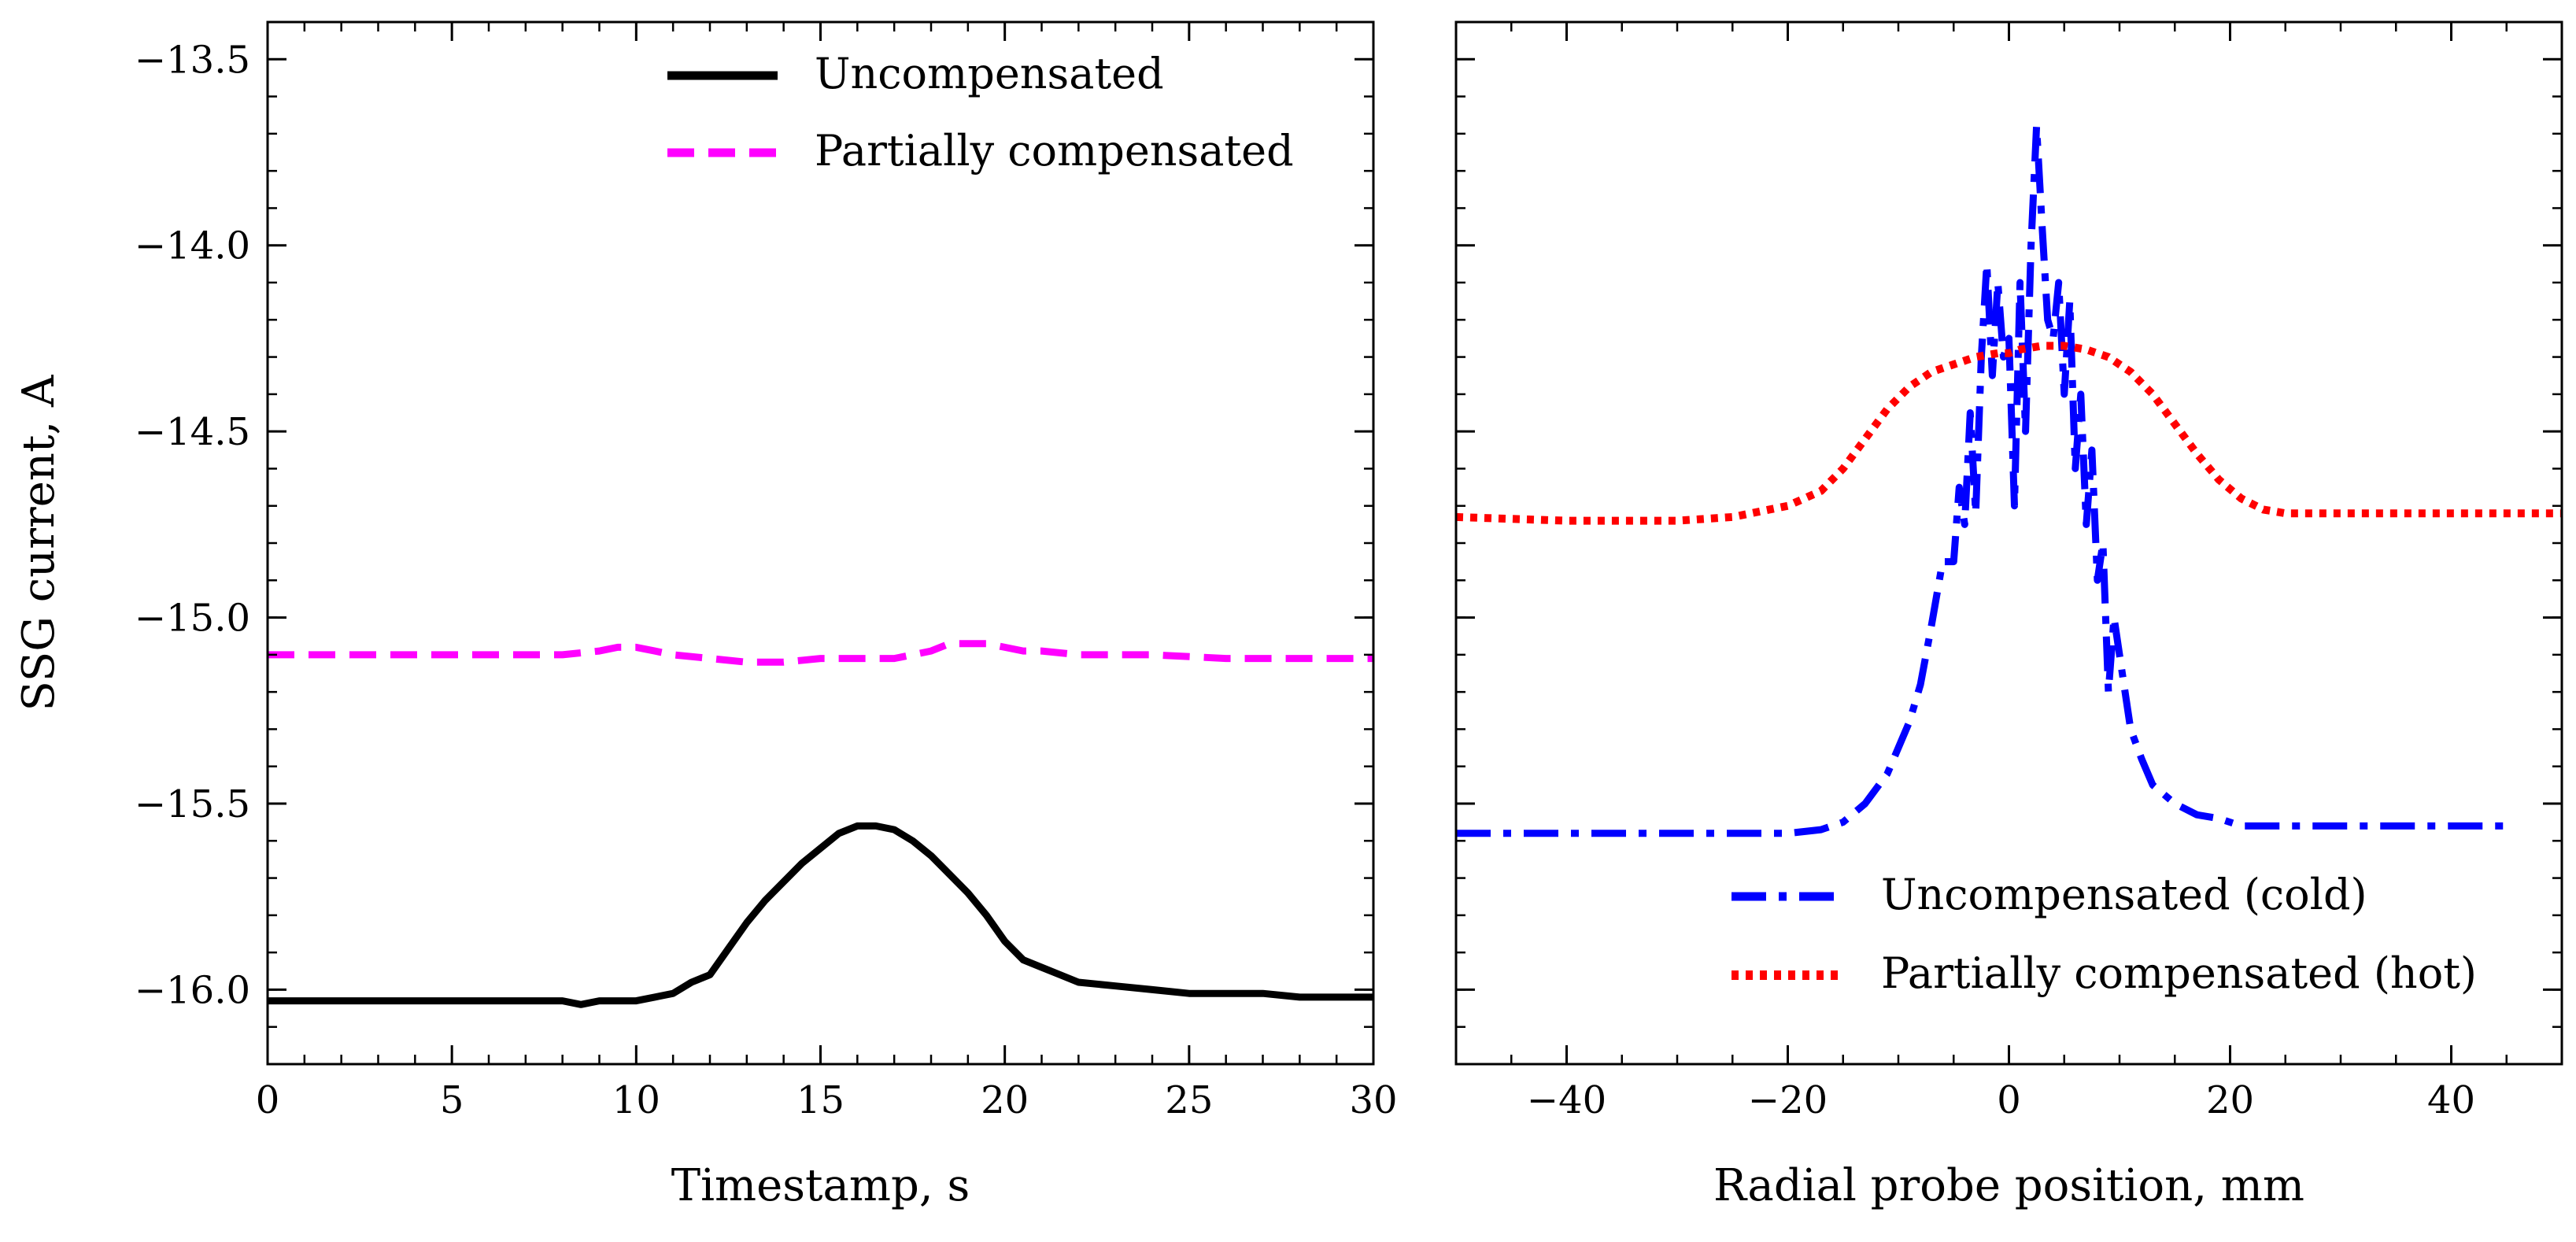 Image resolution: width=2576 pixels, height=1242 pixels. Describe the element at coordinates (192, 990) in the screenshot. I see `y-tick-label: −16.0` at that location.